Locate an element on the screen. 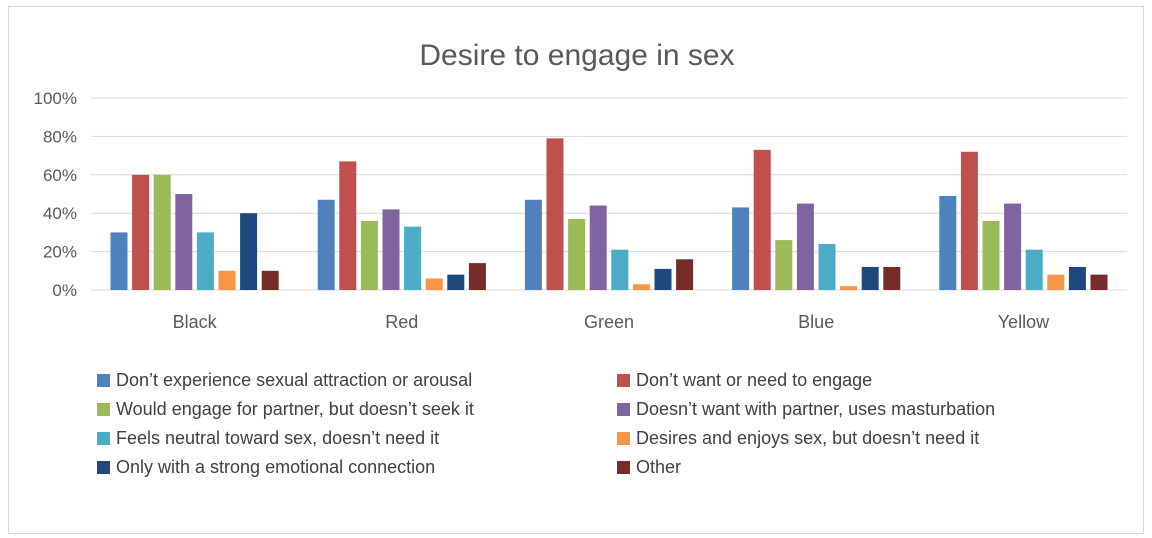  y-tick-label: 20% is located at coordinates (60, 252).